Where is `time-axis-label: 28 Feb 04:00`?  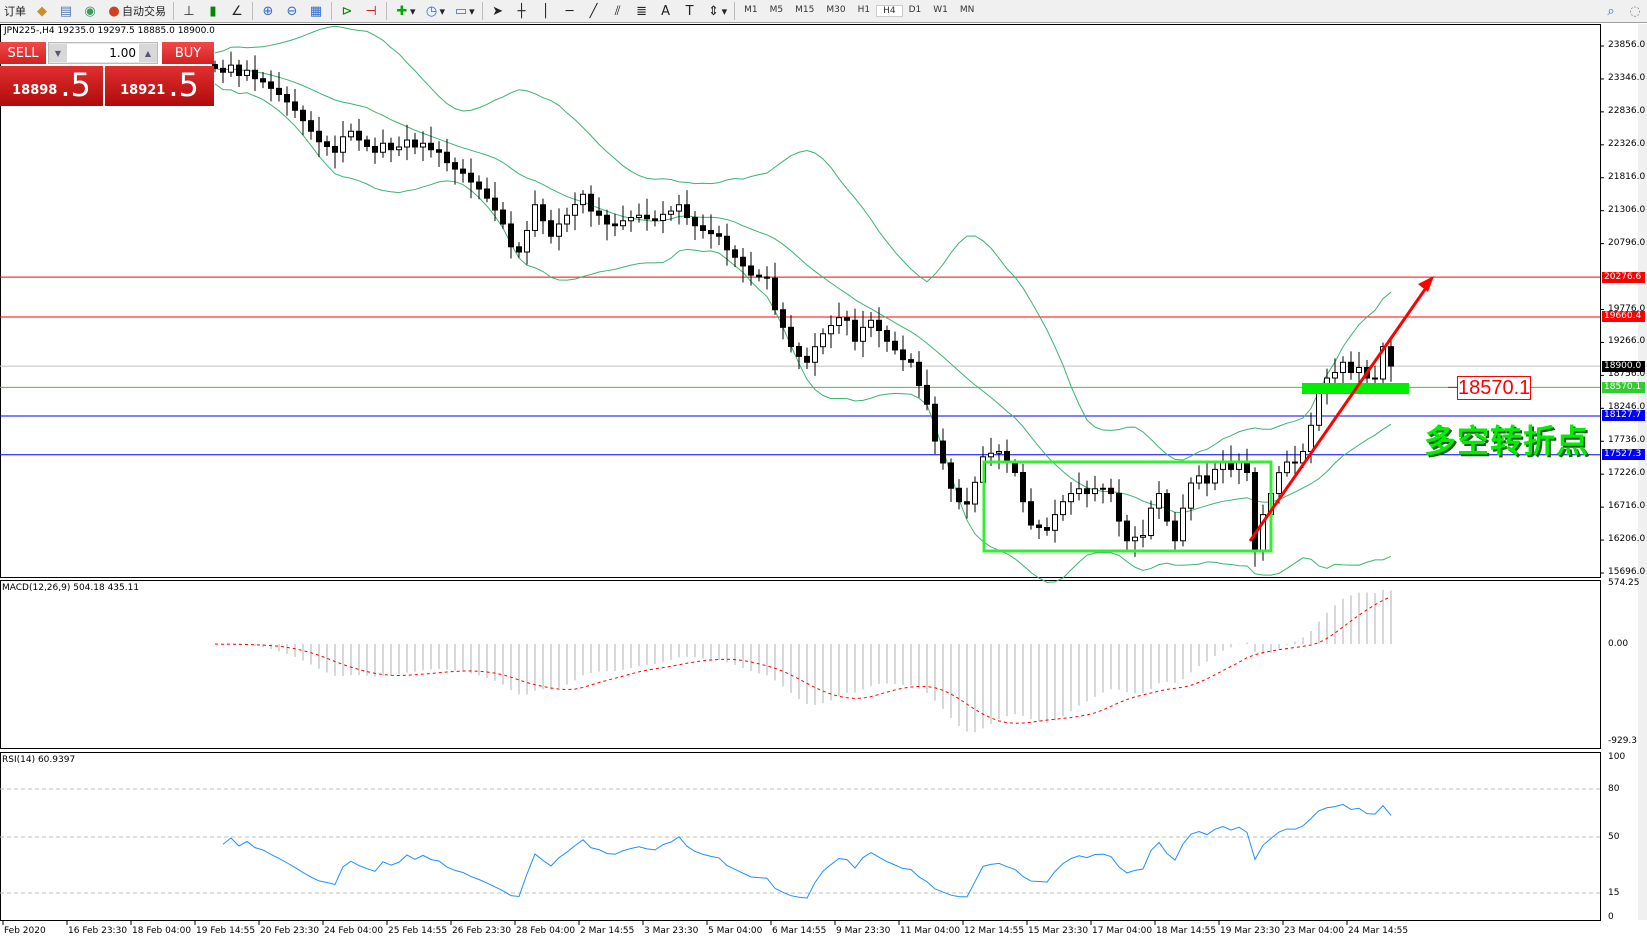 time-axis-label: 28 Feb 04:00 is located at coordinates (546, 931).